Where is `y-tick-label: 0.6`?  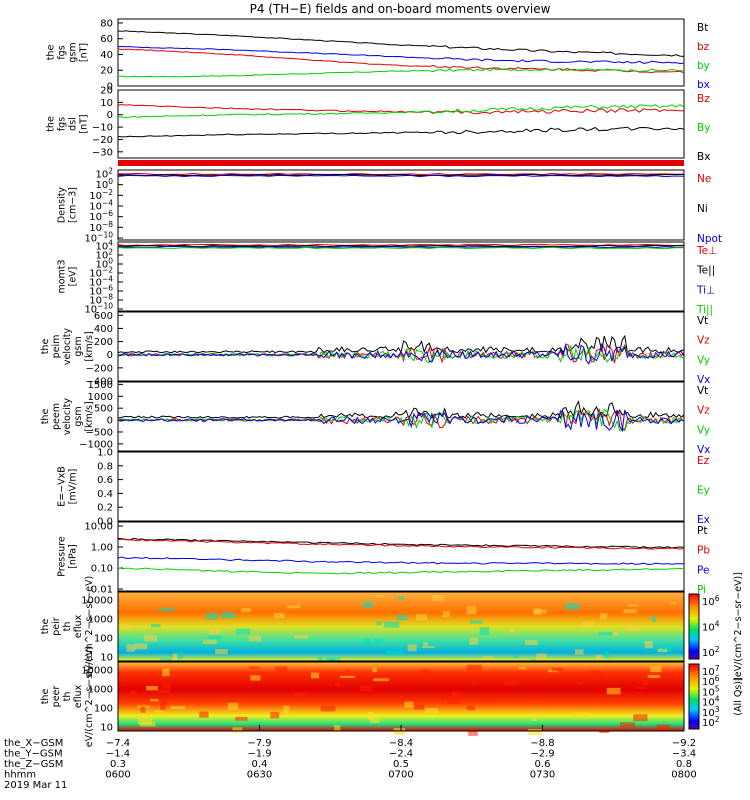 y-tick-label: 0.6 is located at coordinates (105, 480).